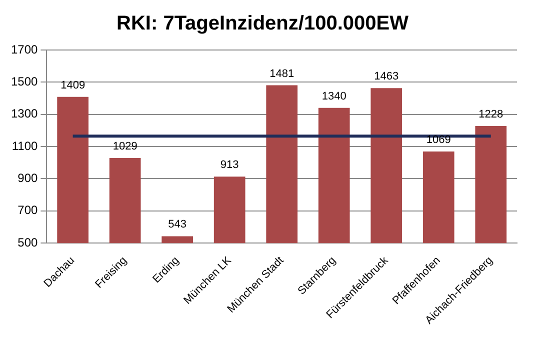 Image resolution: width=545 pixels, height=338 pixels. Describe the element at coordinates (334, 96) in the screenshot. I see `data-label: 1340` at that location.